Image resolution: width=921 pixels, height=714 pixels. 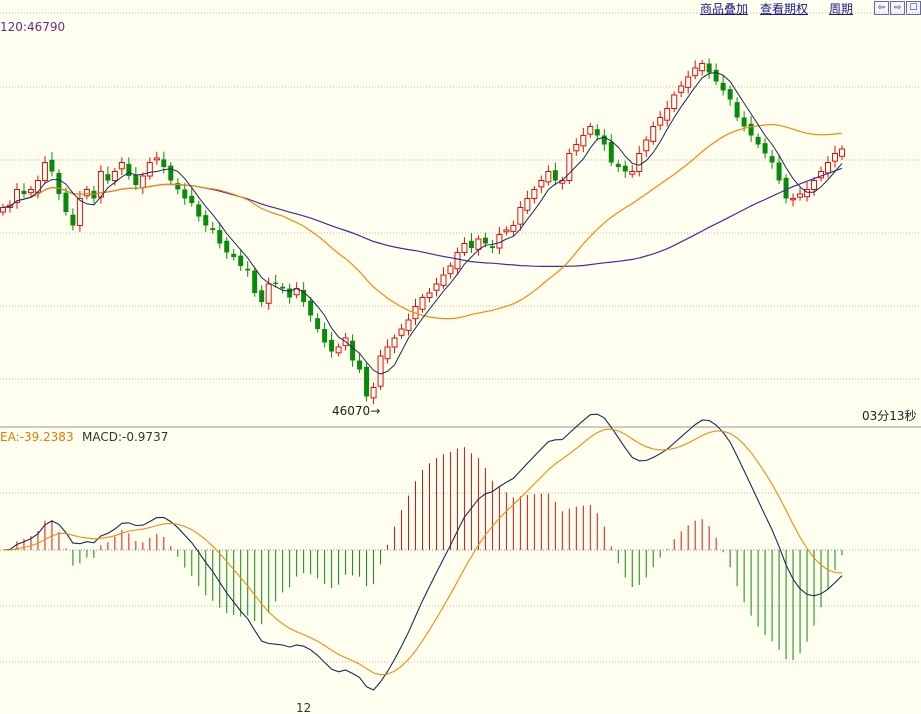 I want to click on arrow-right-icon: ⇨, so click(x=897, y=8).